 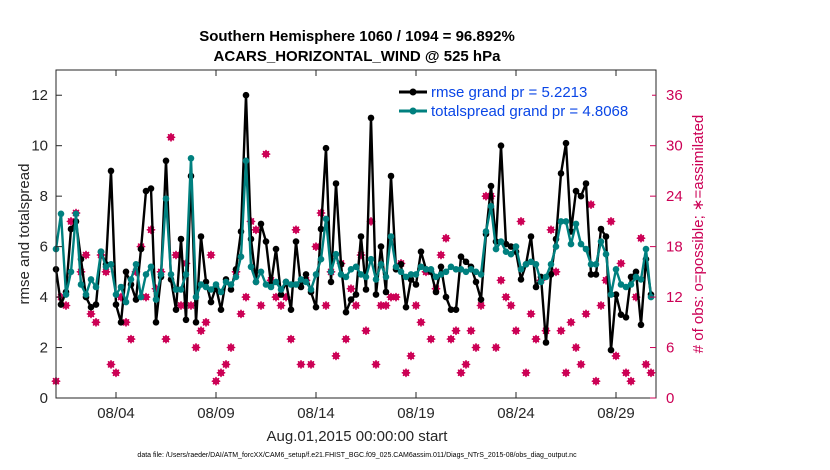 What do you see at coordinates (674, 95) in the screenshot?
I see `y-right-tick-label: 36` at bounding box center [674, 95].